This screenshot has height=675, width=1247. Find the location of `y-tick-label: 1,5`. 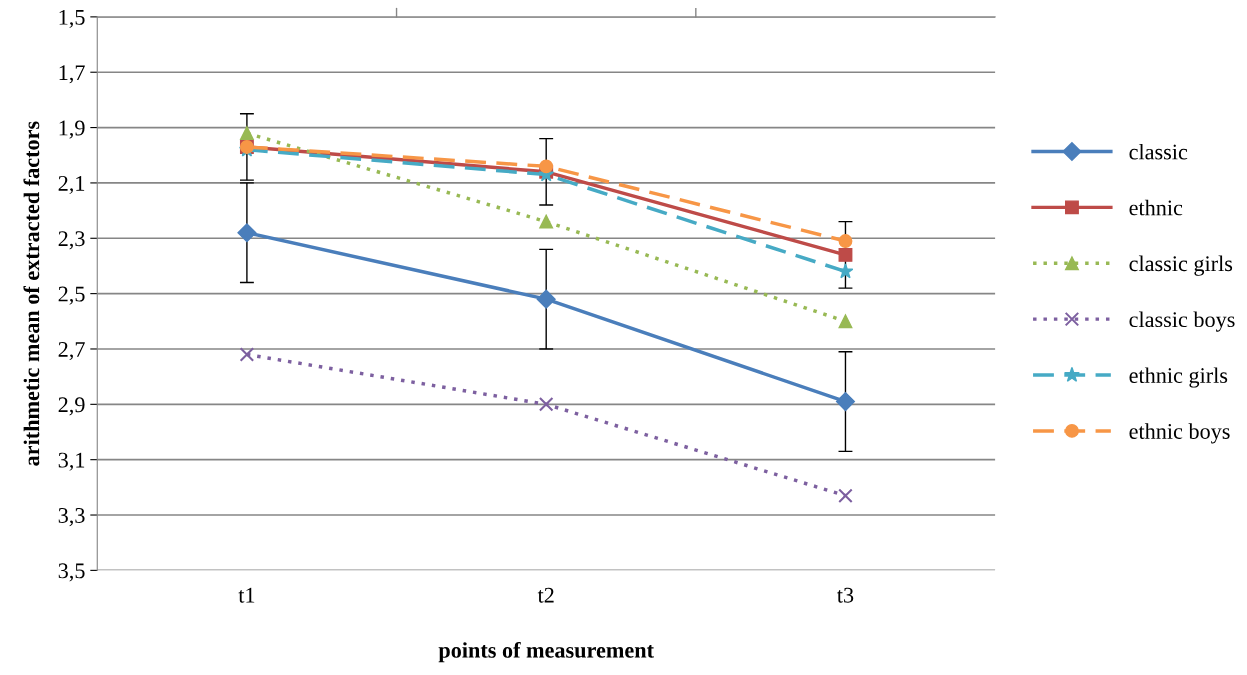

y-tick-label: 1,5 is located at coordinates (72, 18).